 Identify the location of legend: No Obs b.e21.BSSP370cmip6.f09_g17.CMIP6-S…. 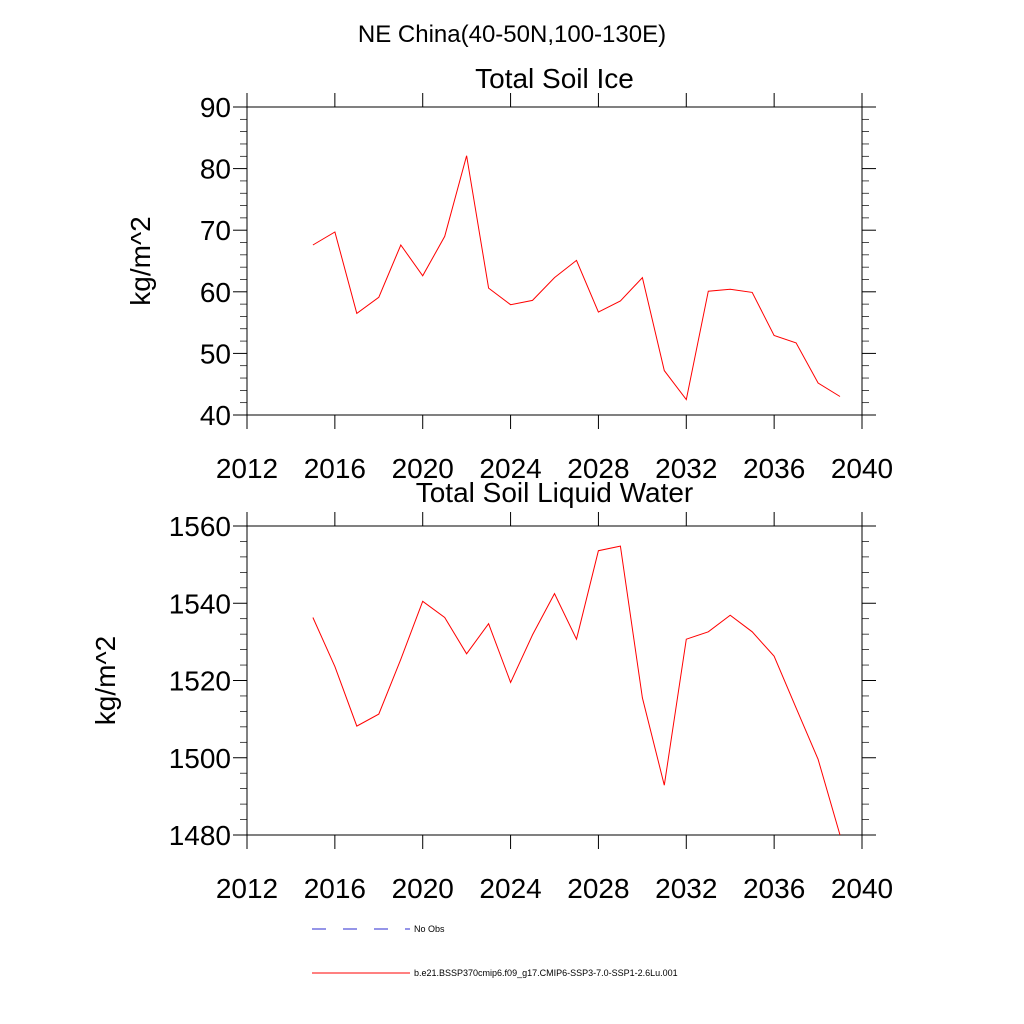
(495, 951).